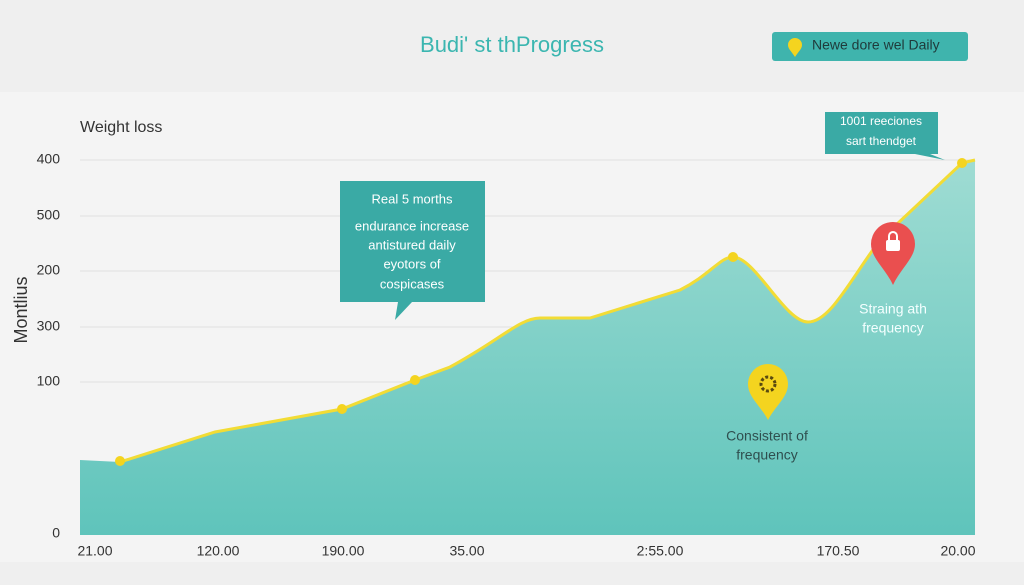 The width and height of the screenshot is (1024, 585). I want to click on title: Budi' st thProgress, so click(512, 44).